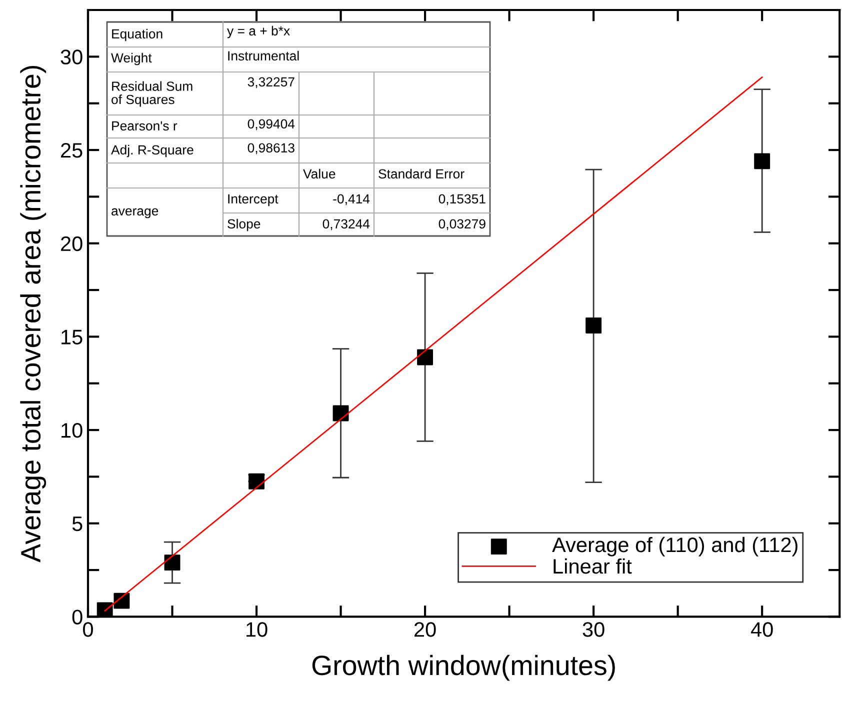 This screenshot has height=706, width=842. I want to click on annotation: average, so click(135, 213).